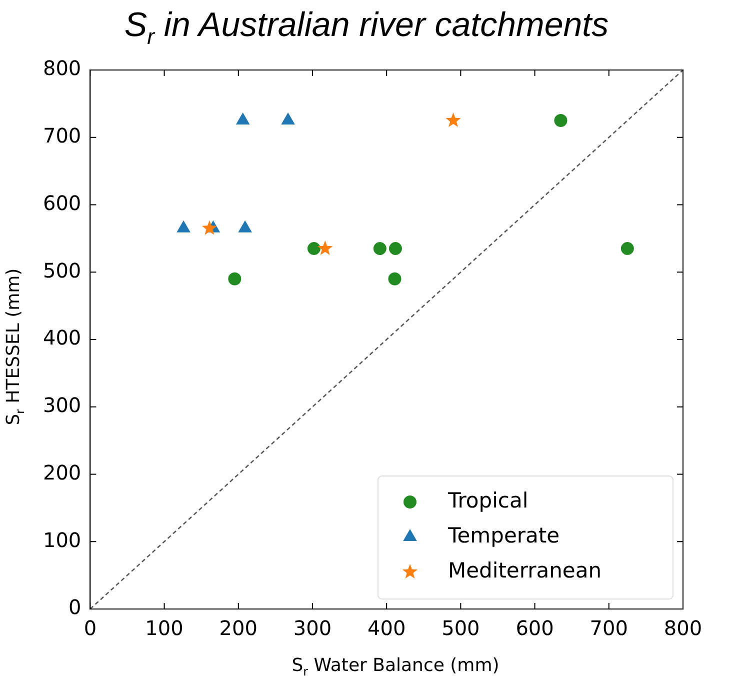 This screenshot has width=733, height=685. What do you see at coordinates (62, 136) in the screenshot?
I see `y-tick-label: 700` at bounding box center [62, 136].